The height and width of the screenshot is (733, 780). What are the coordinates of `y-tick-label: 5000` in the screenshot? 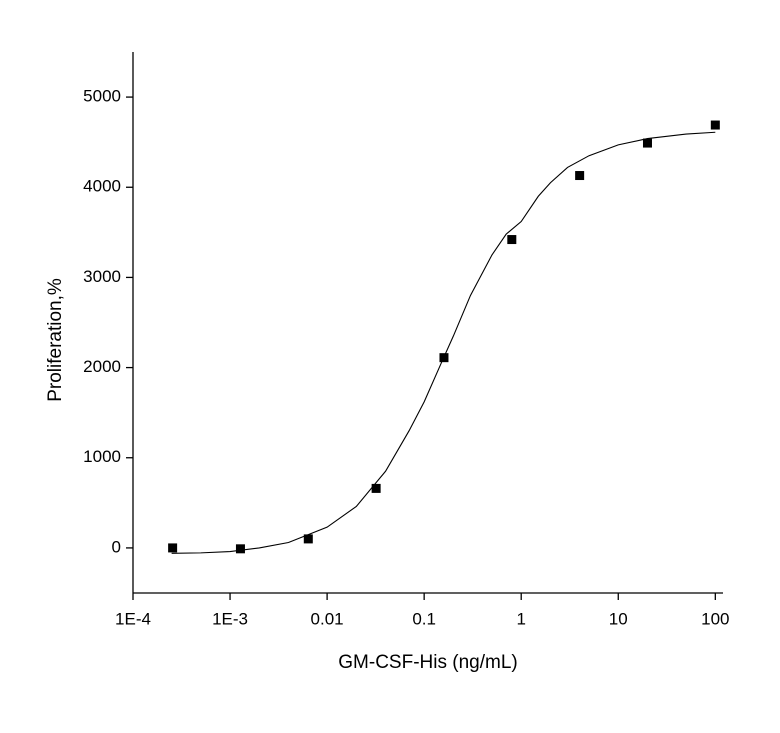 It's located at (102, 96).